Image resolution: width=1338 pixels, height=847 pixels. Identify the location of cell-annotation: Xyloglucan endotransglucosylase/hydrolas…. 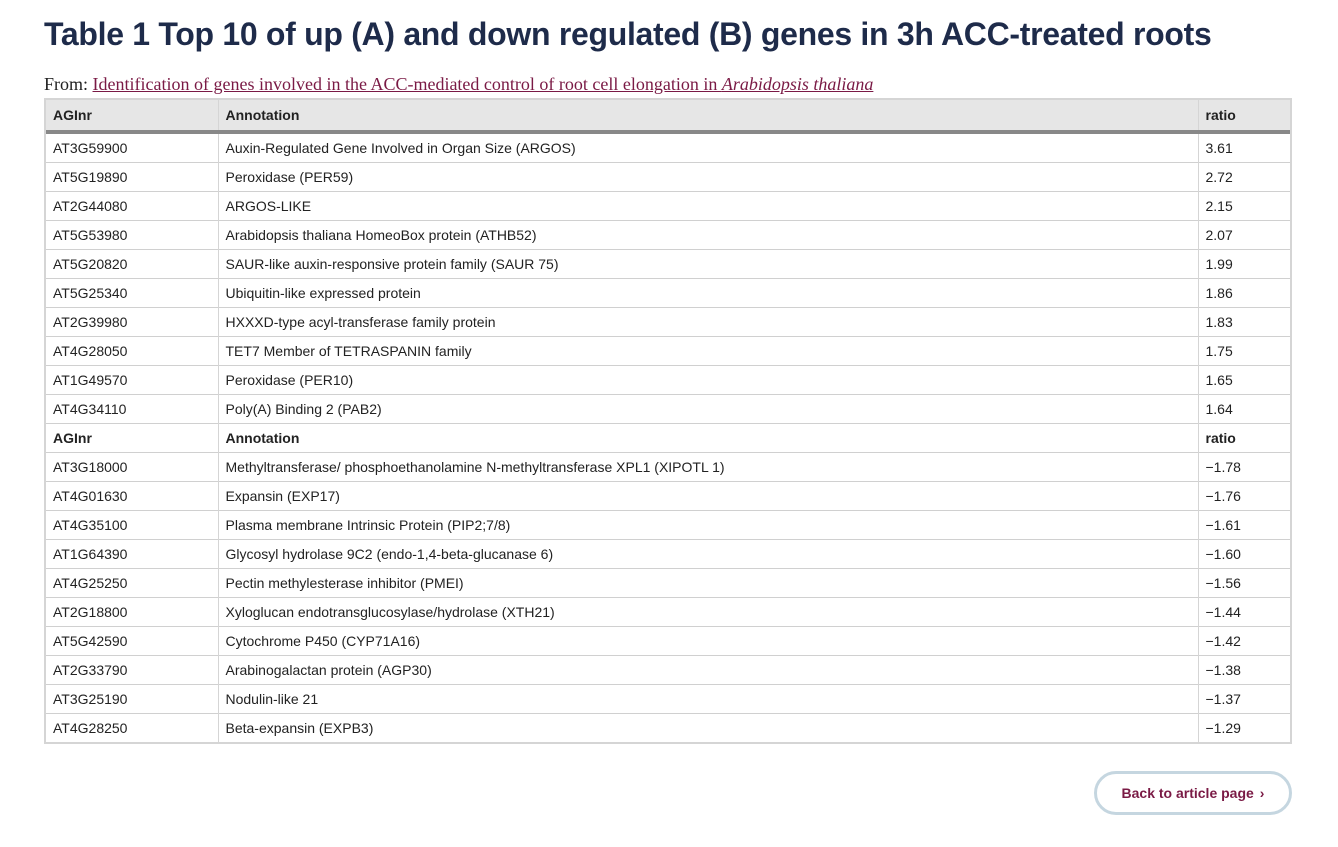
(708, 612).